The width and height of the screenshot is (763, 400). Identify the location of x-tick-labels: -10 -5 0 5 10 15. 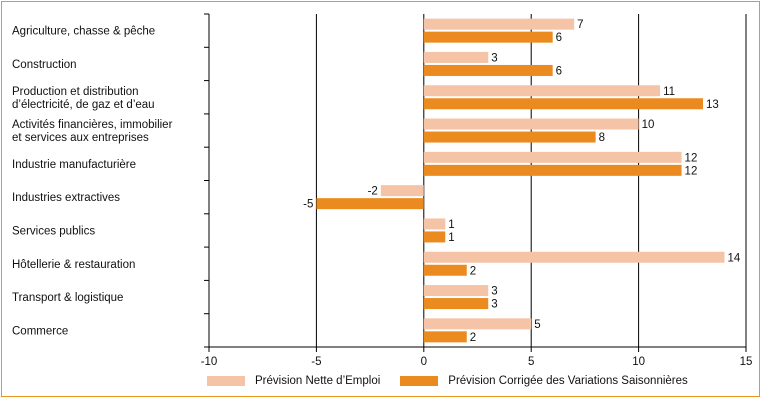
(477, 362).